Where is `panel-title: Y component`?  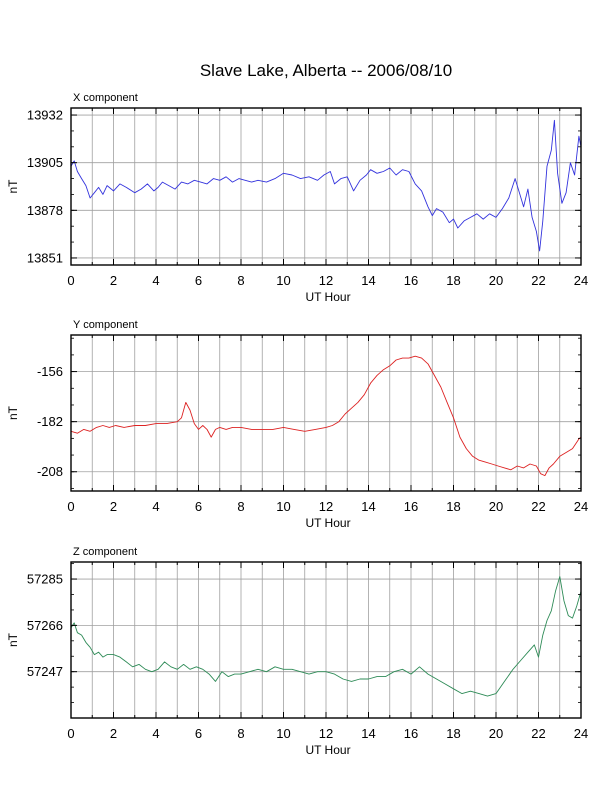 panel-title: Y component is located at coordinates (105, 325).